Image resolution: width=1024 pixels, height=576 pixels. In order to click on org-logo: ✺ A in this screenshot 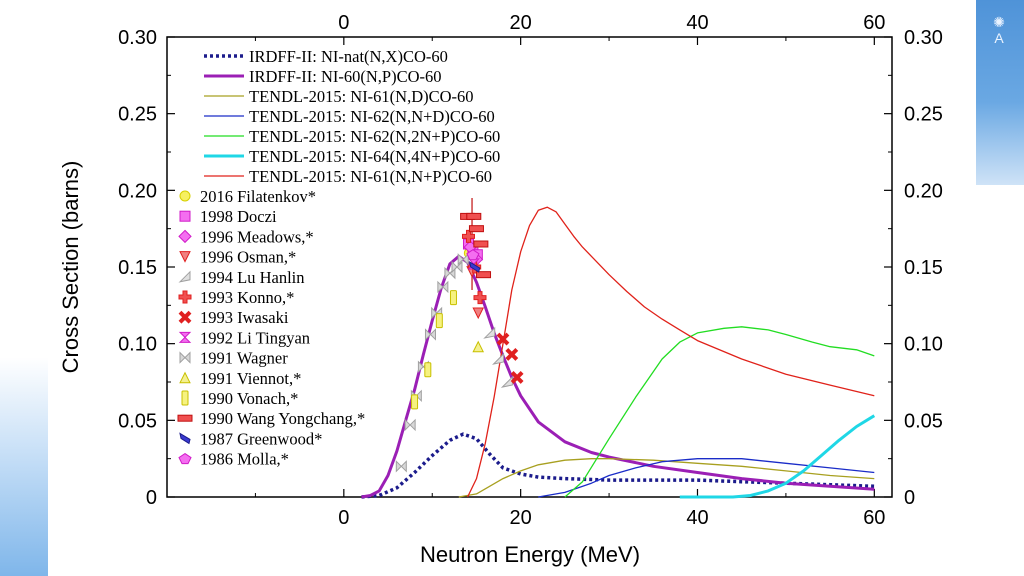, I will do `click(999, 47)`.